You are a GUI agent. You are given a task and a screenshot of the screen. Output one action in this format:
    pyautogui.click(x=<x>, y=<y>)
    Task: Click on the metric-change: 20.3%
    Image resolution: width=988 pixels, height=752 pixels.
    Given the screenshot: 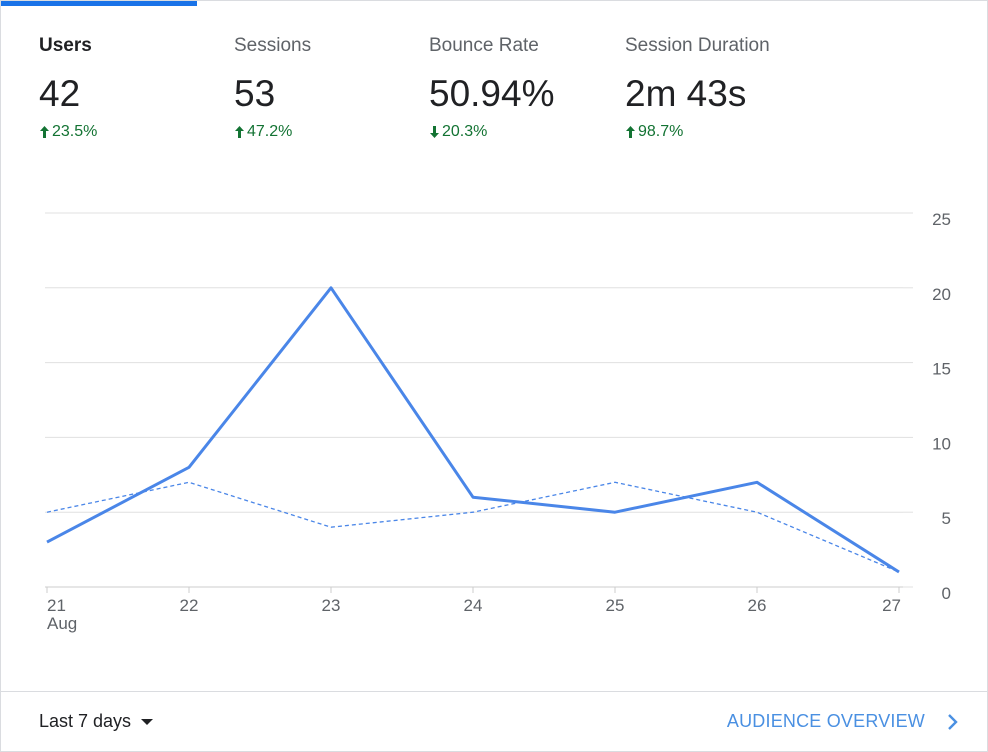 What is the action you would take?
    pyautogui.click(x=458, y=132)
    